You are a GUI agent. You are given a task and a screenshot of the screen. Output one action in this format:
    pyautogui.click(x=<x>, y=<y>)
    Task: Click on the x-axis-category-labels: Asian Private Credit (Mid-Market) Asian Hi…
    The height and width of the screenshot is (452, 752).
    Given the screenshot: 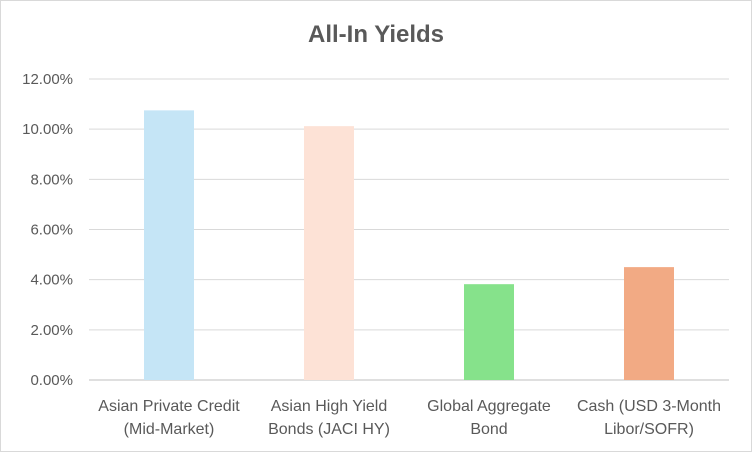 What is the action you would take?
    pyautogui.click(x=409, y=418)
    